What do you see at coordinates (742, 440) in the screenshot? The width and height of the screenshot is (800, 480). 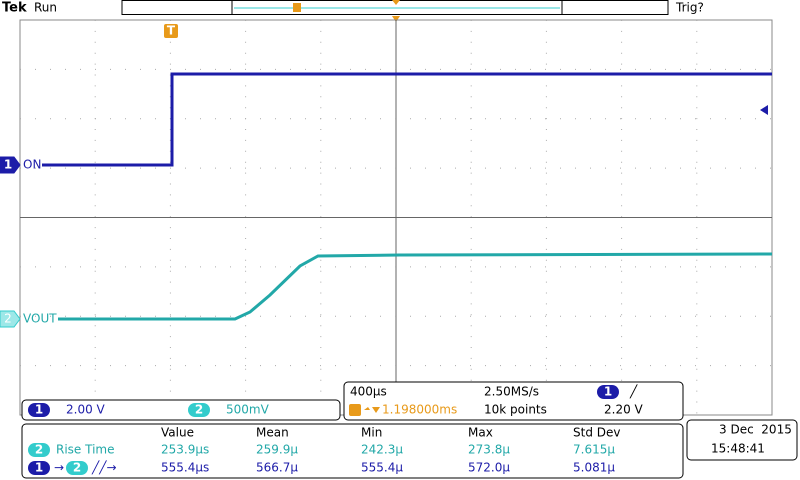 I see `datetime-box` at bounding box center [742, 440].